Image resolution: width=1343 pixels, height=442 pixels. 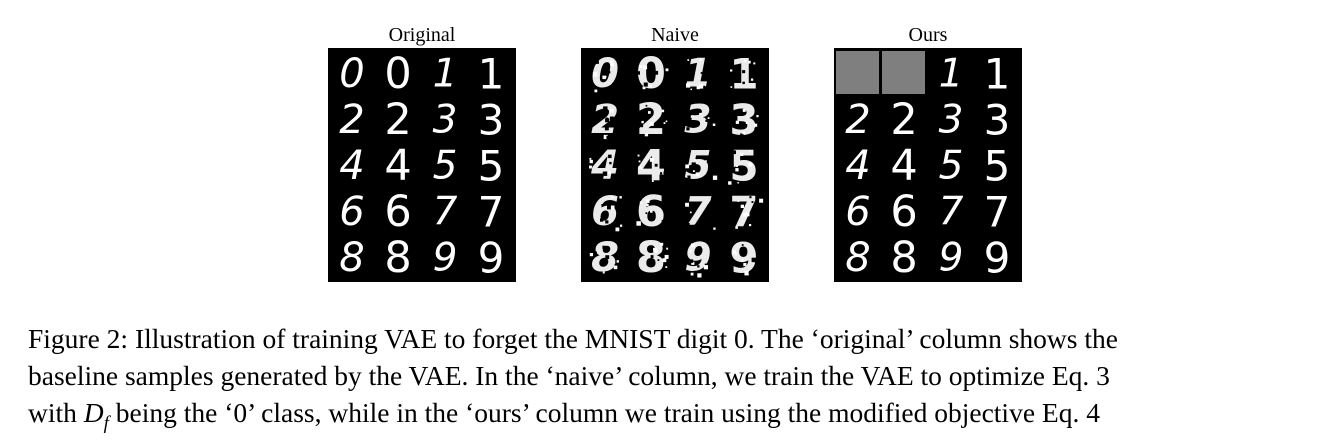 What do you see at coordinates (903, 212) in the screenshot?
I see `digit-ours-3-1: 6` at bounding box center [903, 212].